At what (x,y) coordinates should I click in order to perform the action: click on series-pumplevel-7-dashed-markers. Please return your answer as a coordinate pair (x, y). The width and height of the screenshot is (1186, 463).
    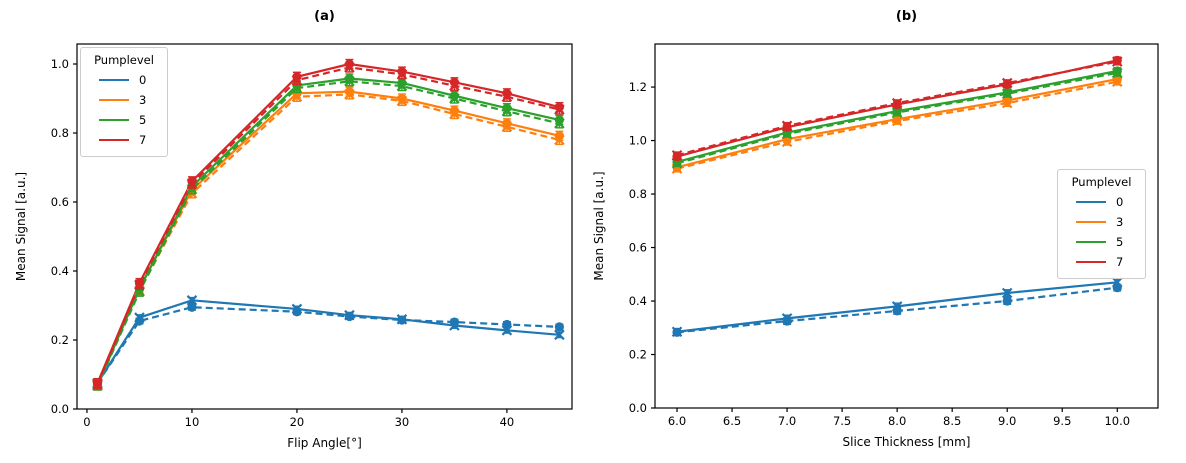
    Looking at the image, I should click on (897, 108).